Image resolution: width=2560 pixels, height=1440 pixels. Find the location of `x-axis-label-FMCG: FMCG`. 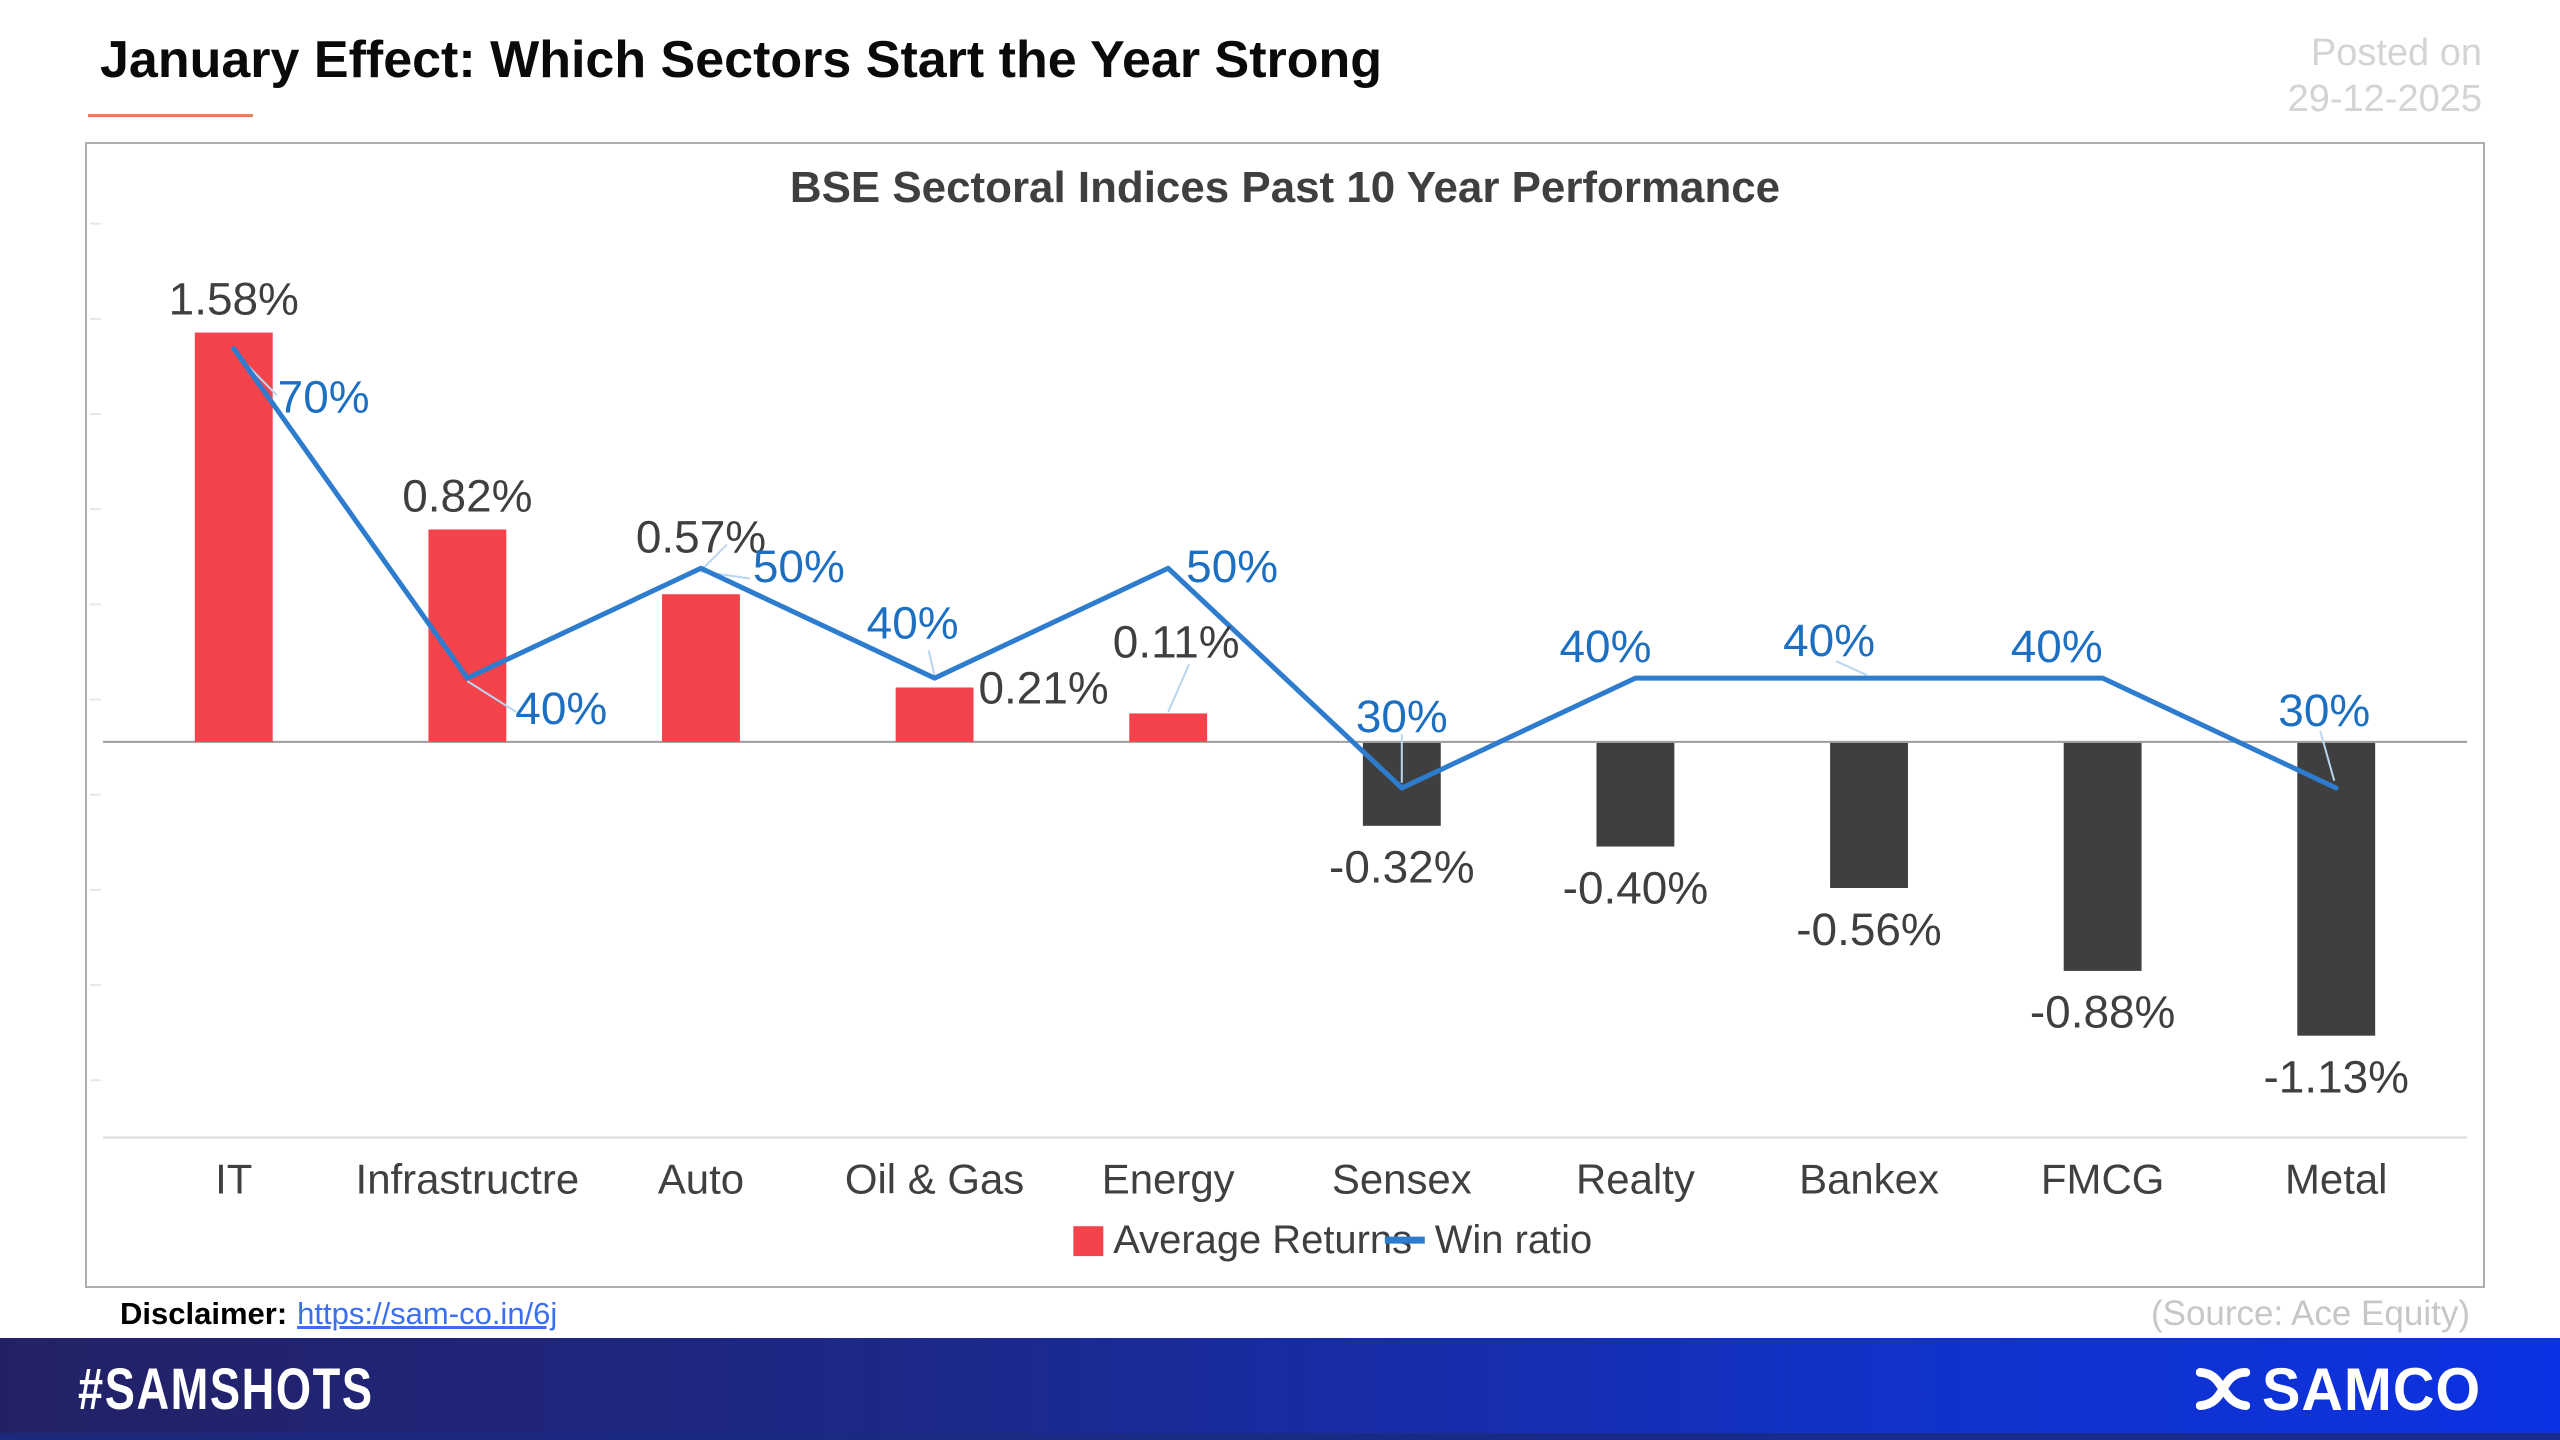

x-axis-label-FMCG: FMCG is located at coordinates (2102, 1178).